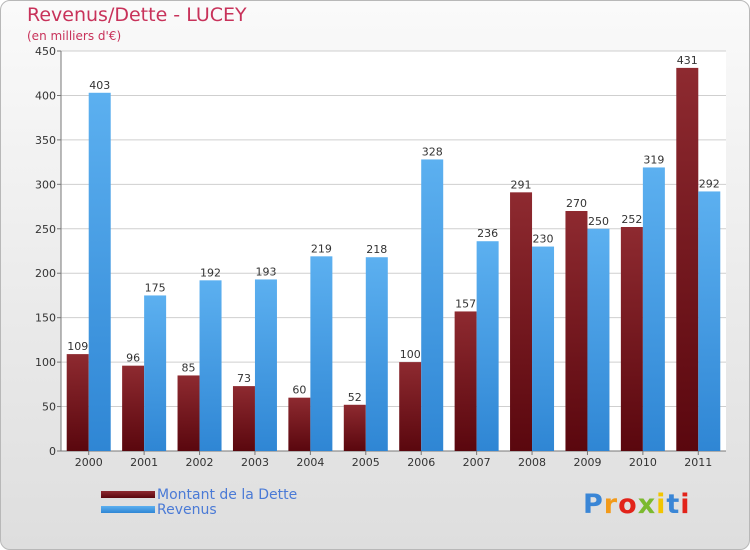 This screenshot has width=750, height=550. I want to click on data-label-revenus-2004: 219, so click(321, 248).